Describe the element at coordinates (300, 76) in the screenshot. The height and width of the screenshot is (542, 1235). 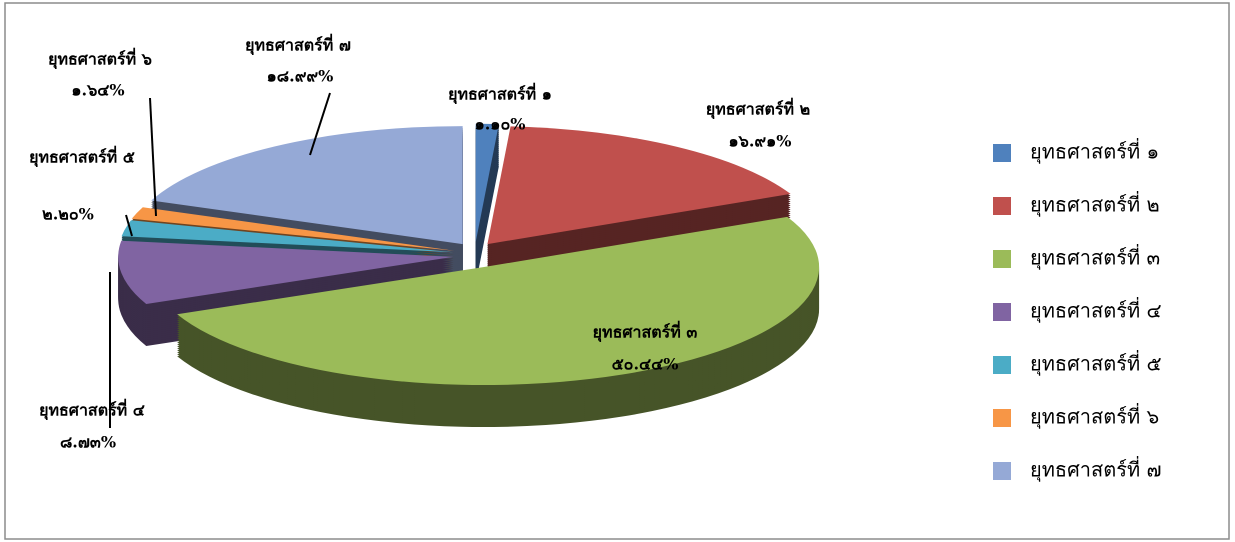
I see `data-label-value: ๑๘.๙๙%` at that location.